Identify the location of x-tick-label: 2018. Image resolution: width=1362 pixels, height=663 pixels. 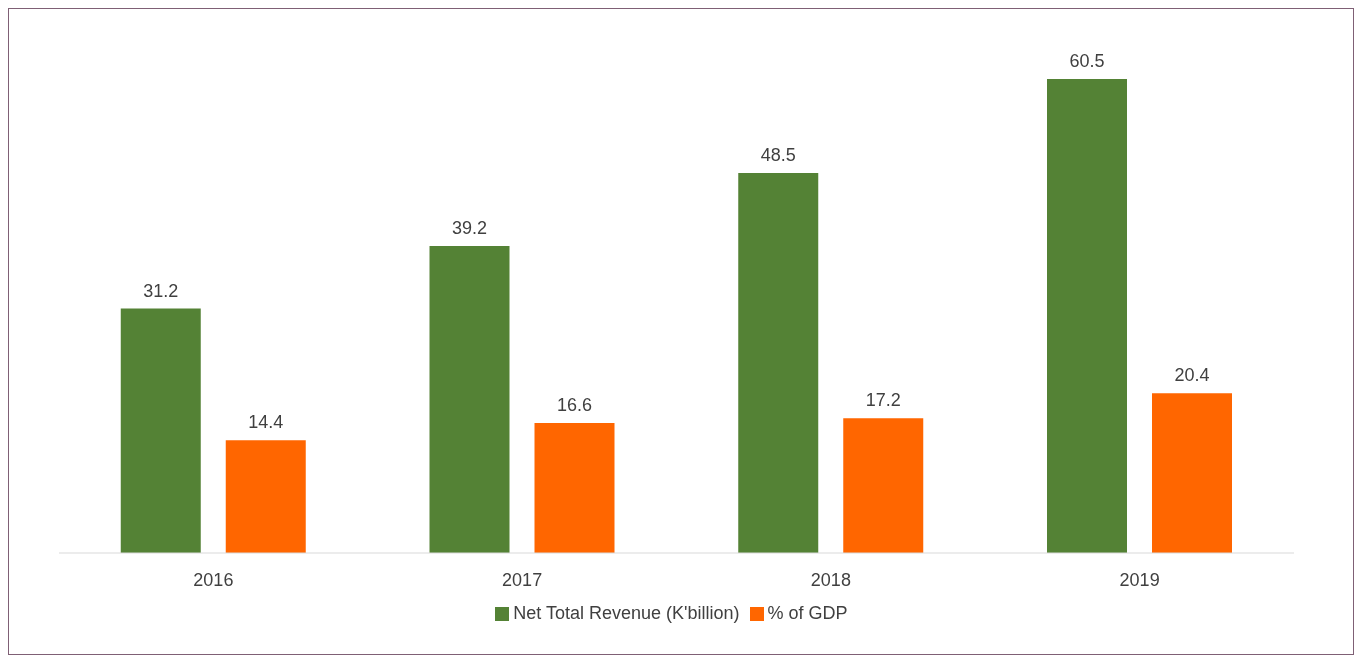
(830, 579).